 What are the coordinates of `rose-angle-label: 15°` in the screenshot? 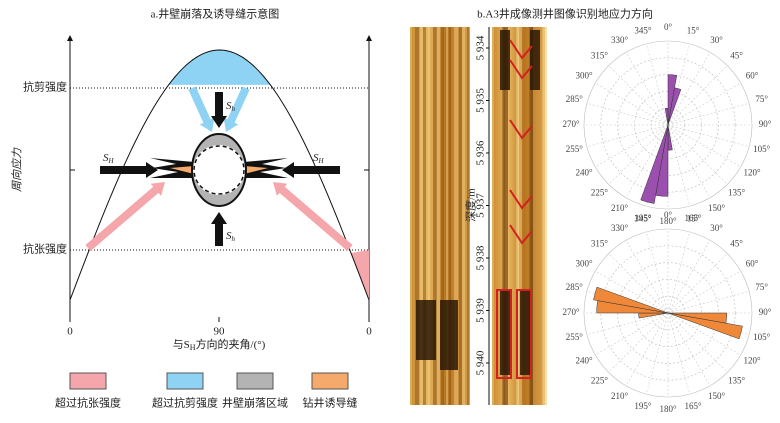 It's located at (693, 218).